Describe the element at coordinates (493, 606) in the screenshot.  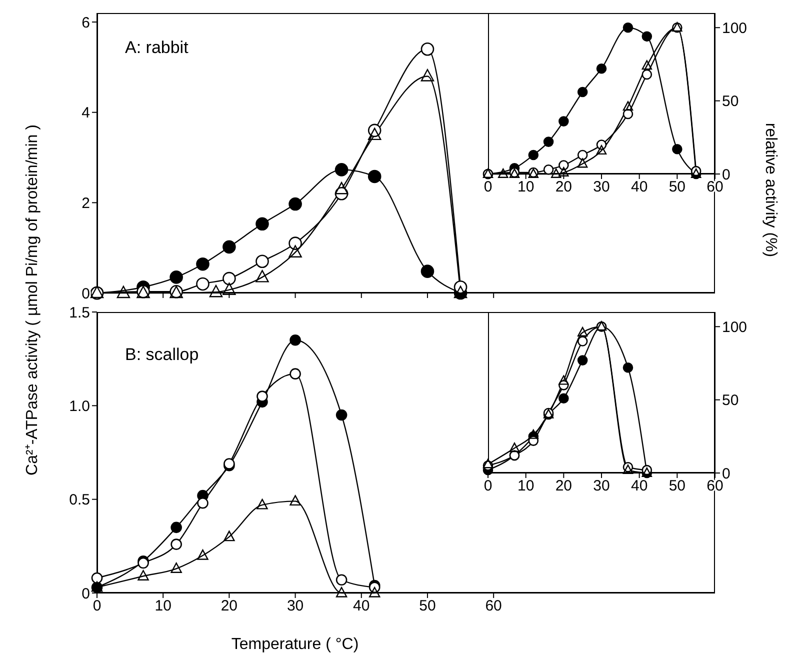
I see `x-tick-label: 60` at that location.